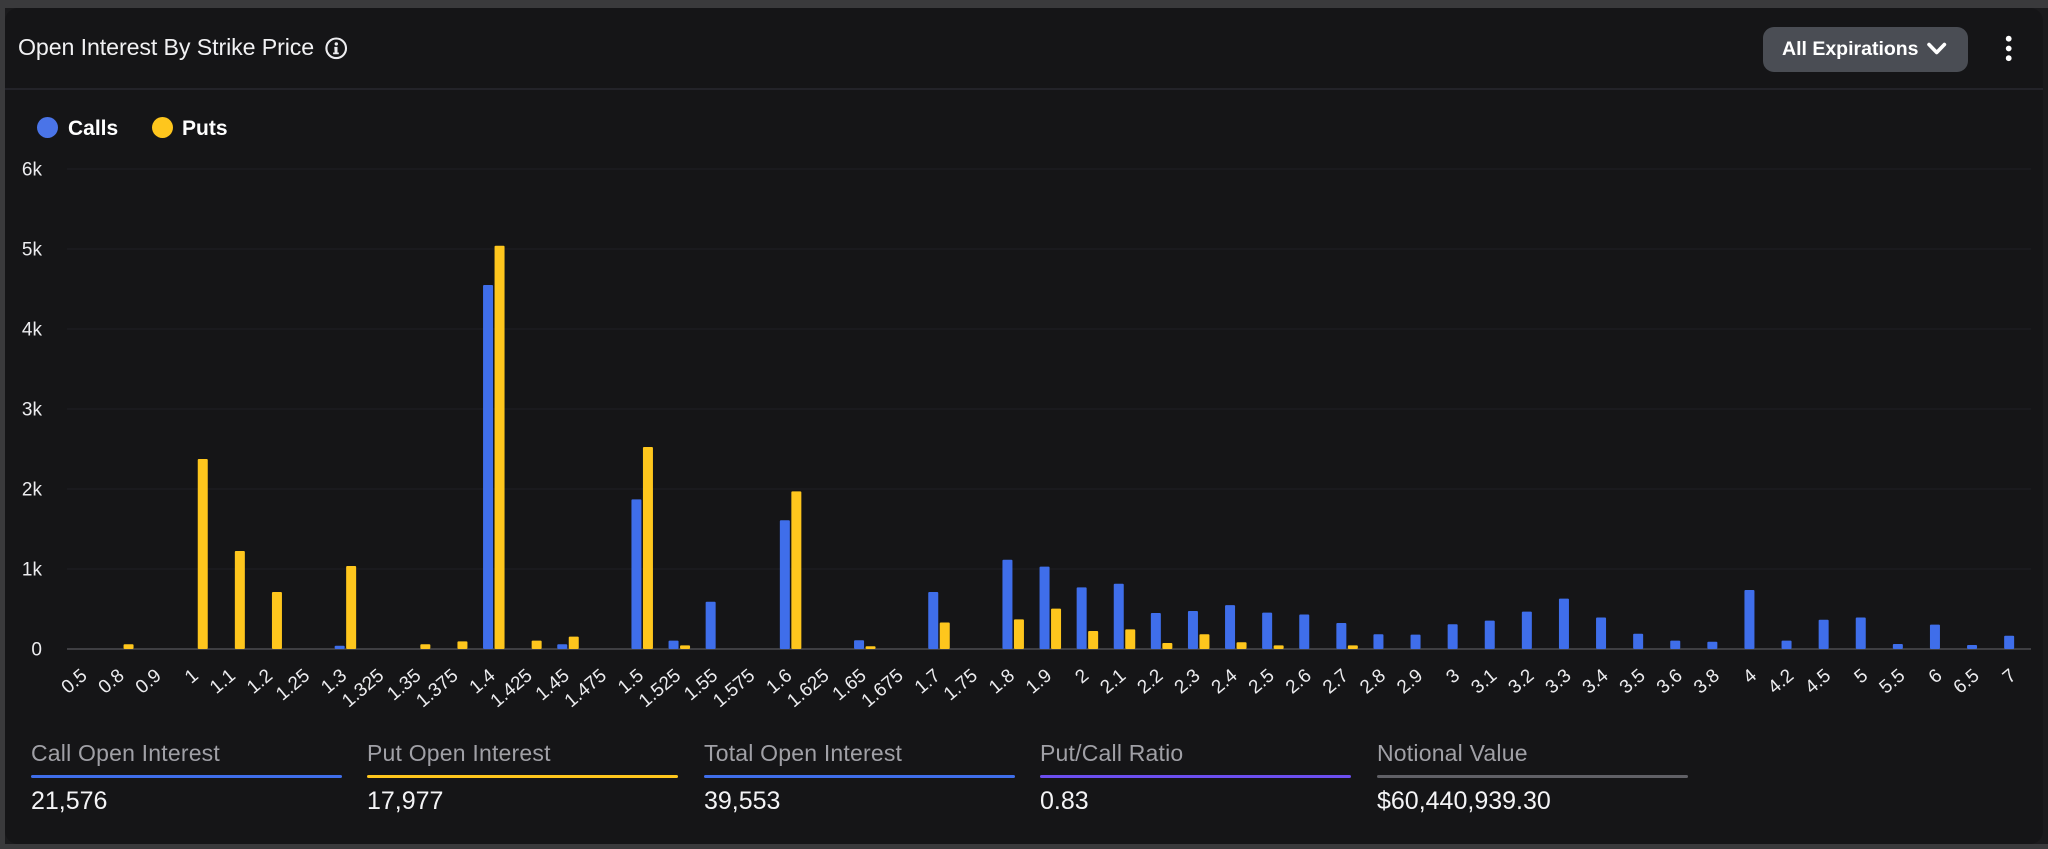 Image resolution: width=2048 pixels, height=849 pixels. What do you see at coordinates (1522, 681) in the screenshot?
I see `svg-text: 3.2` at bounding box center [1522, 681].